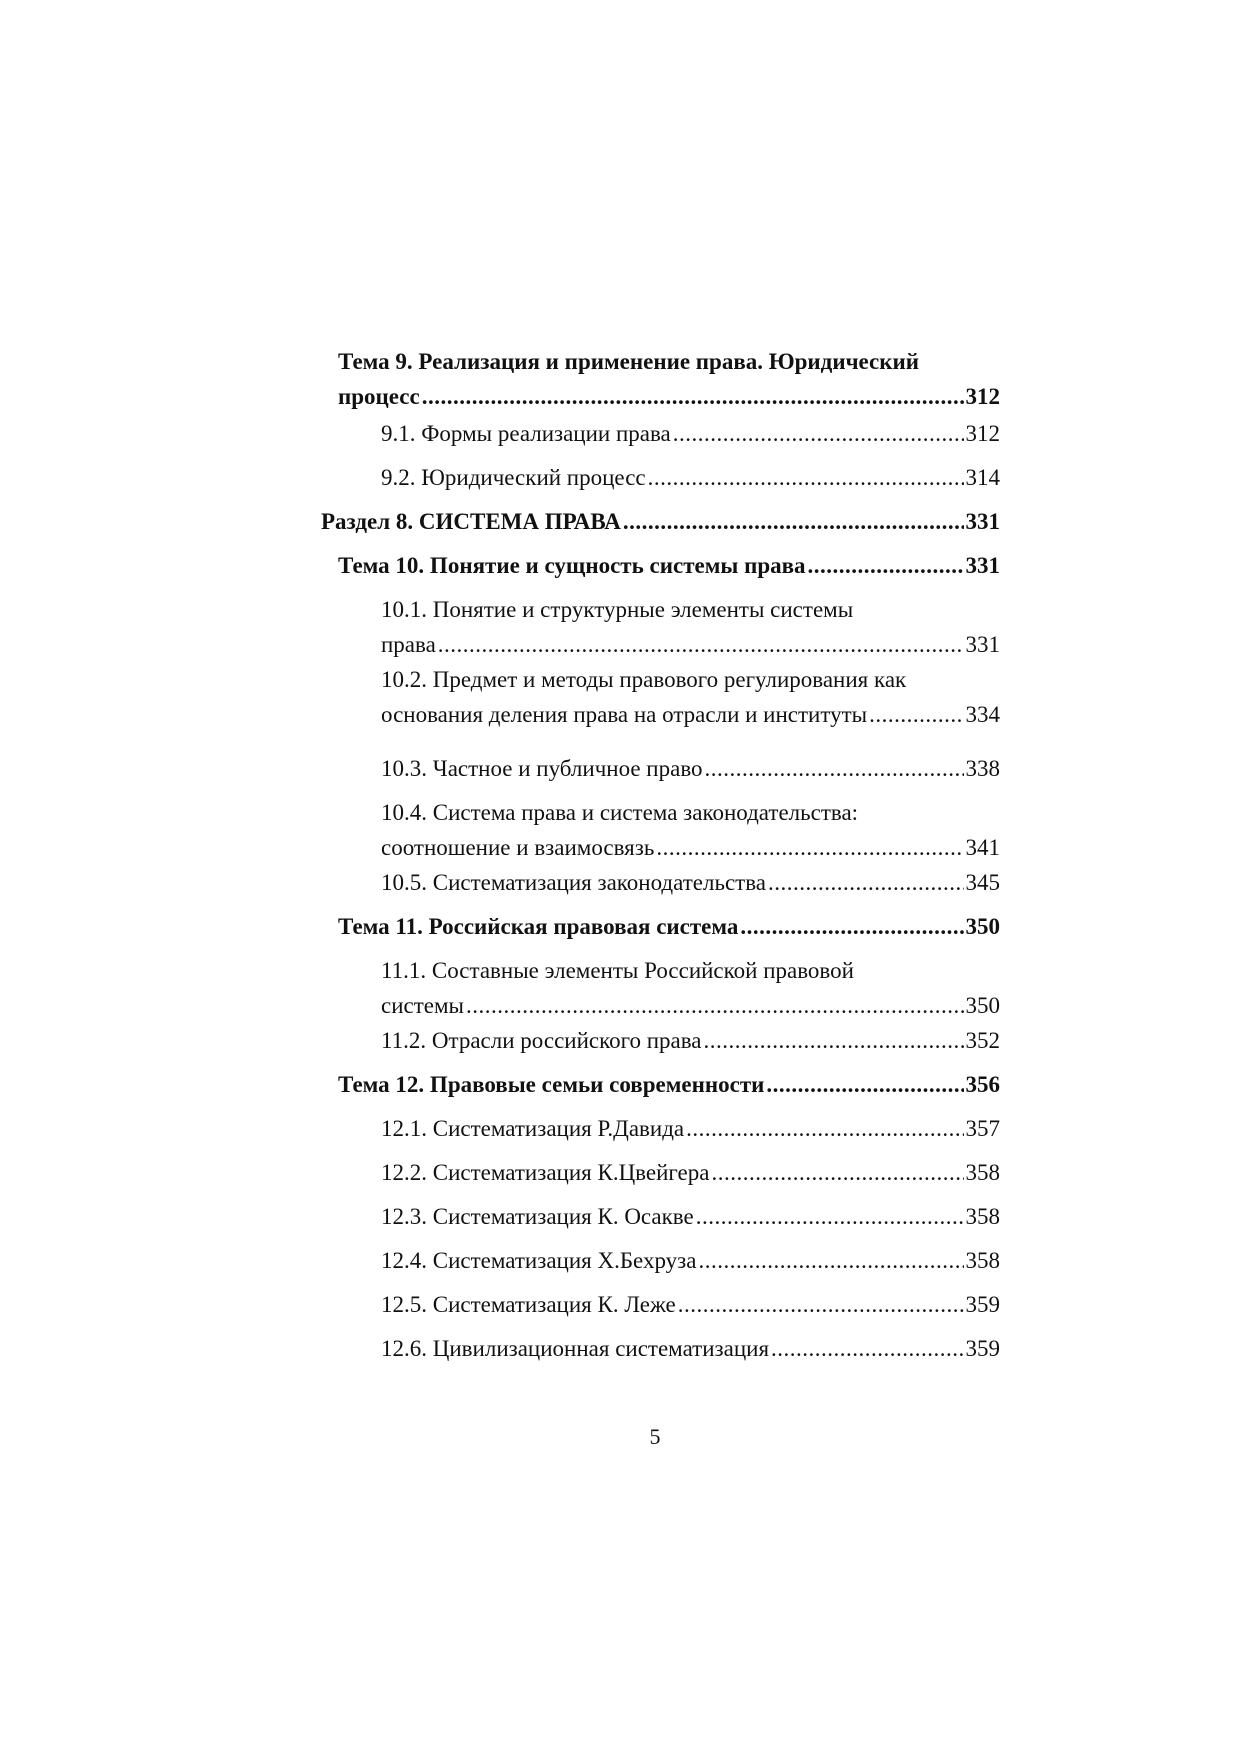 The image size is (1241, 1755). I want to click on toc-entry: 12.3. Систематизация К. Осакве 358, so click(690, 1216).